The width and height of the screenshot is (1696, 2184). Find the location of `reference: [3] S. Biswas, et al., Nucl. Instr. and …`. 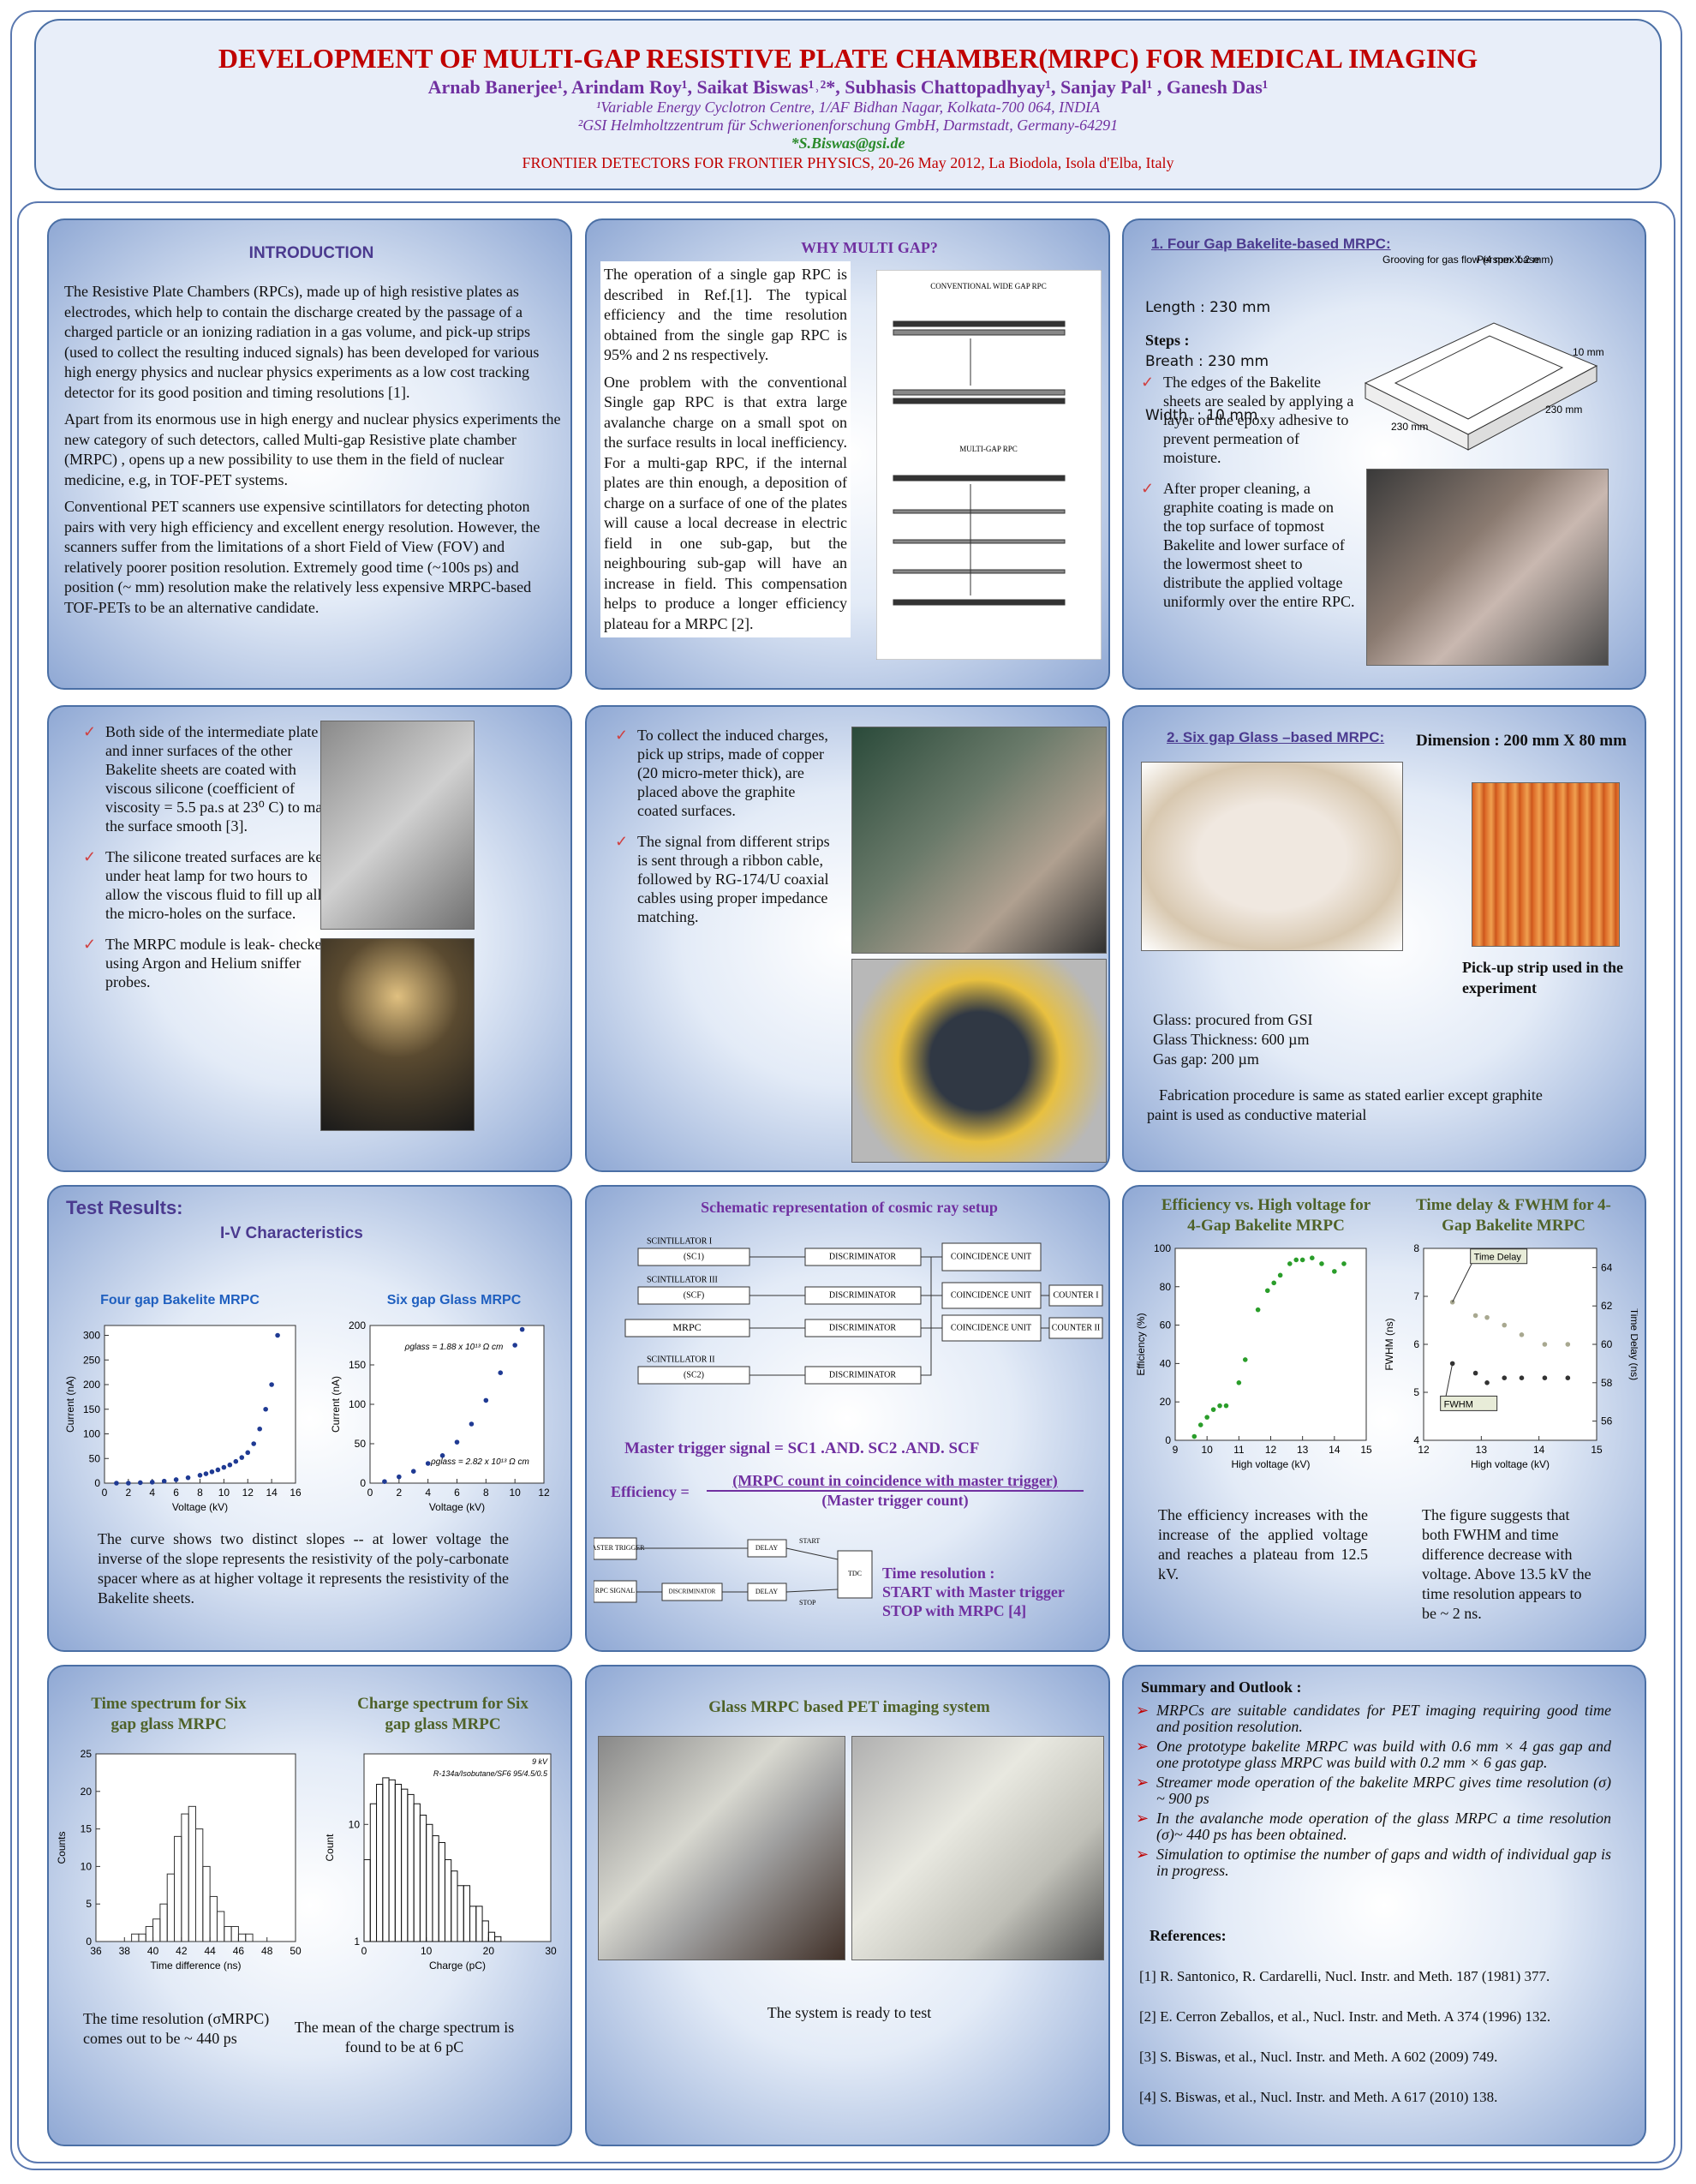

reference: [3] S. Biswas, et al., Nucl. Instr. and … is located at coordinates (1318, 2057).